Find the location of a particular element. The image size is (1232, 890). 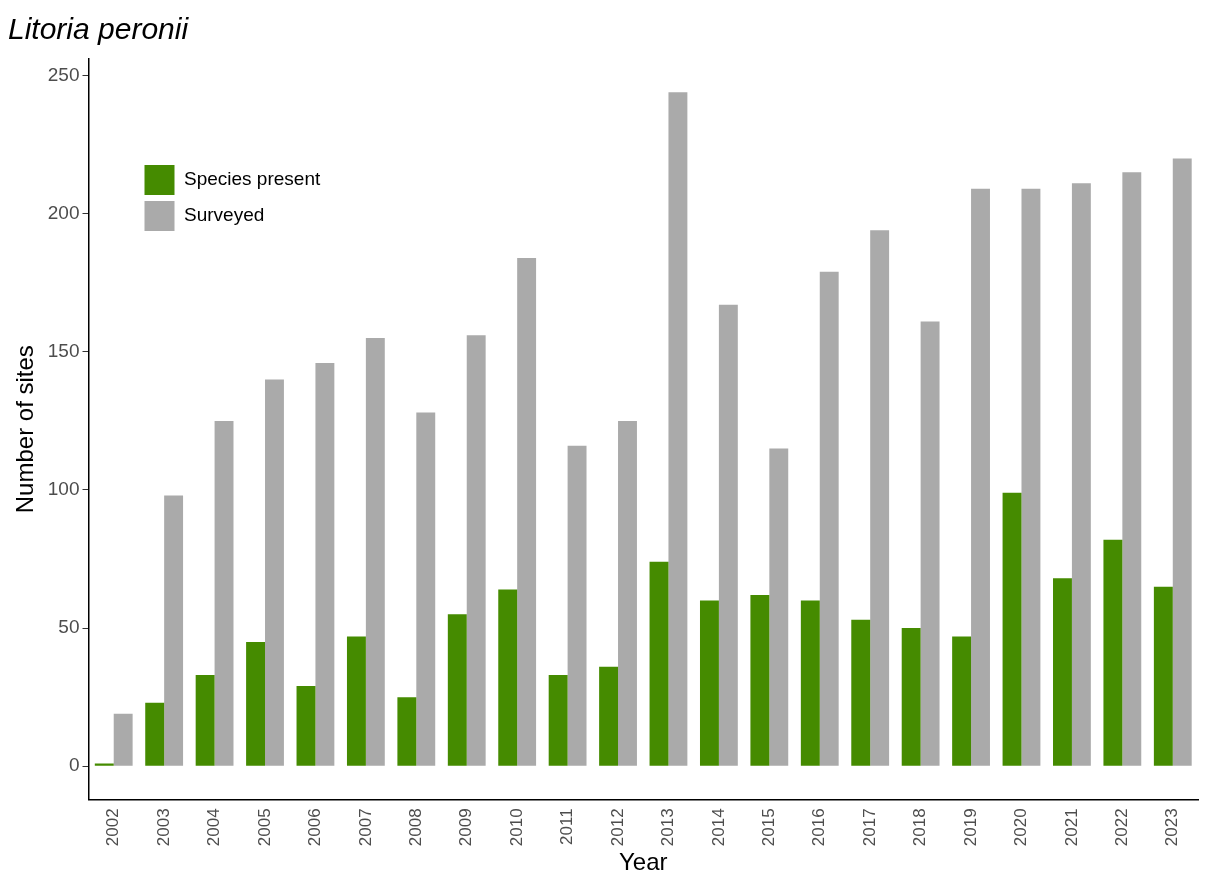

x-tick-label: 2015 is located at coordinates (769, 827).